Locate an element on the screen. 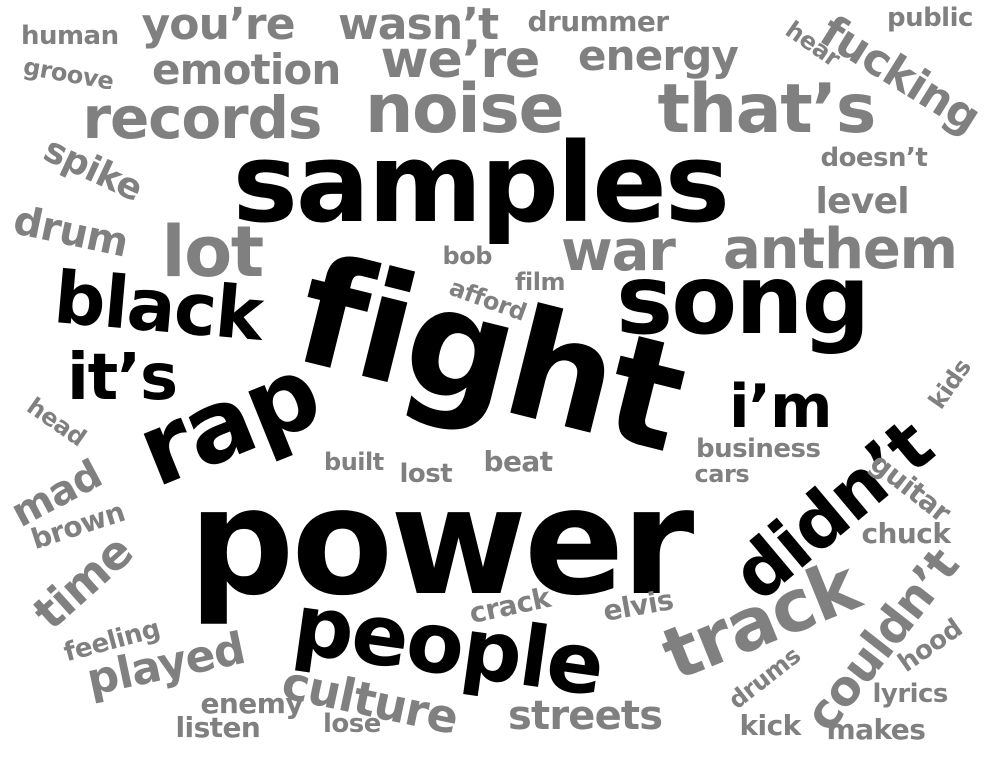  word-youre: you’re is located at coordinates (218, 25).